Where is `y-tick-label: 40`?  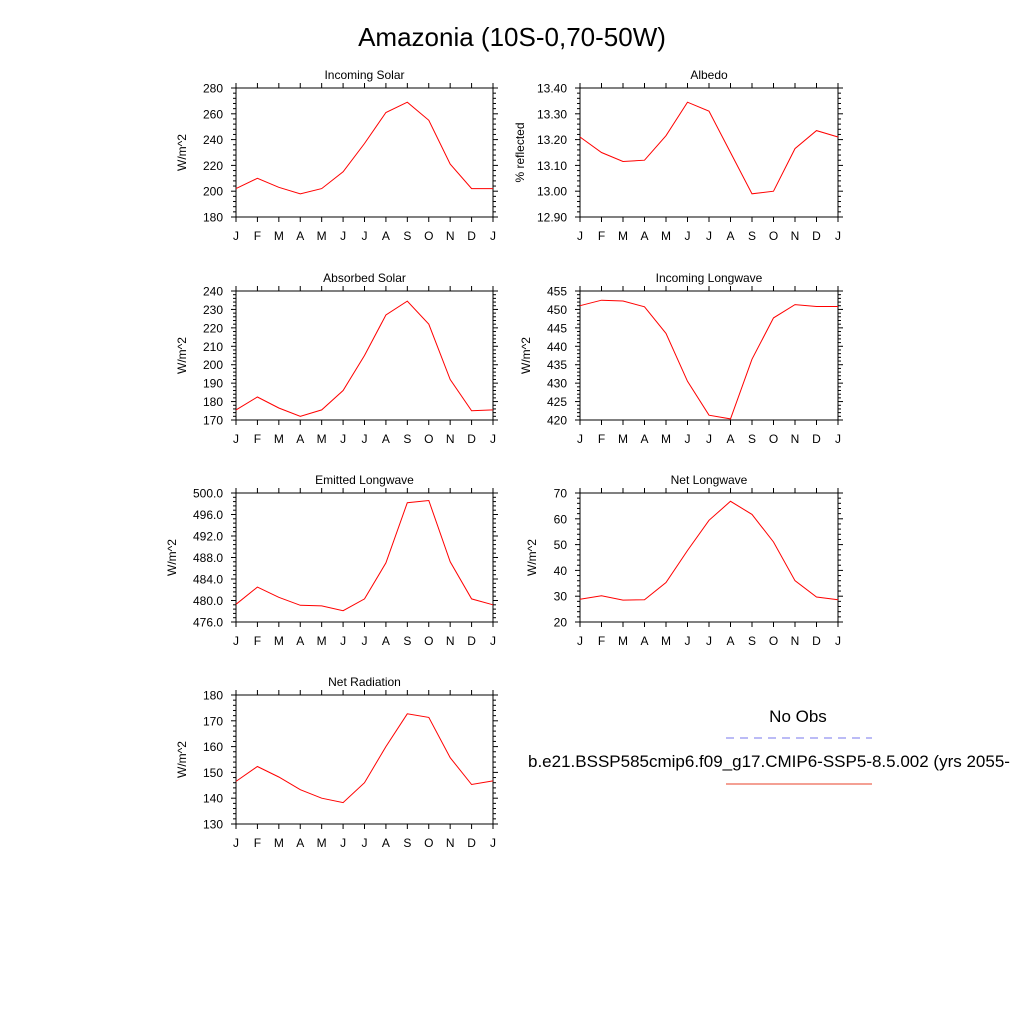
y-tick-label: 40 is located at coordinates (561, 571).